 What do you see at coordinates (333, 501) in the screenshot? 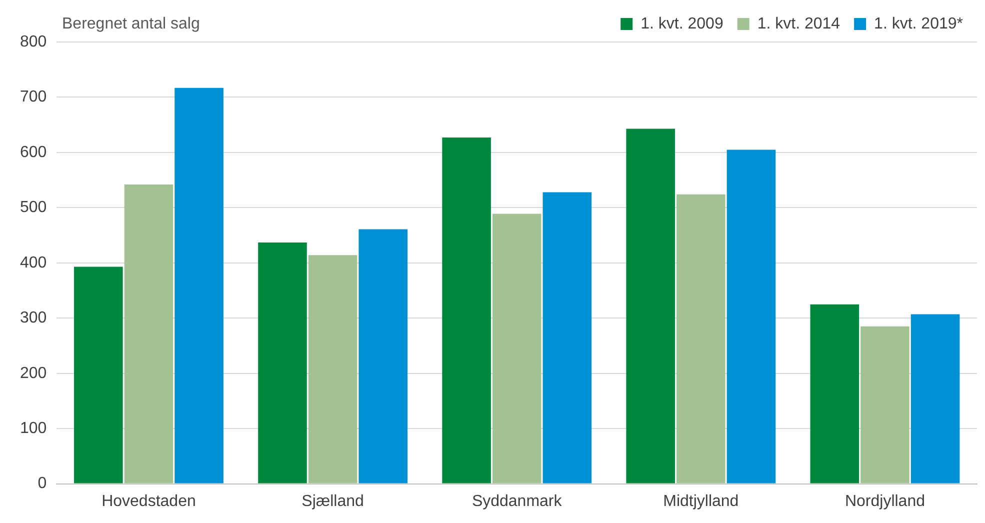
I see `x-tick-label: Sjælland` at bounding box center [333, 501].